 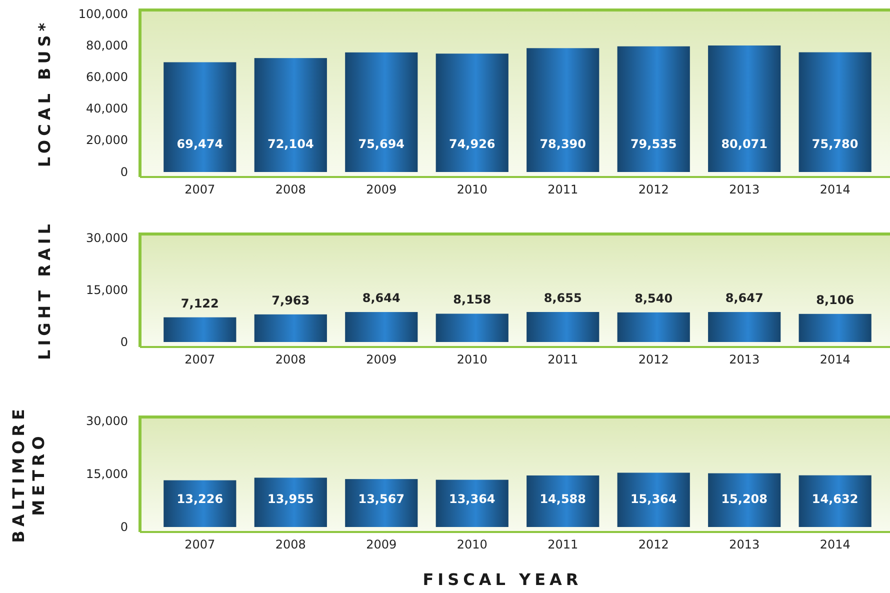 I want to click on data-label: 15,364, so click(x=653, y=499).